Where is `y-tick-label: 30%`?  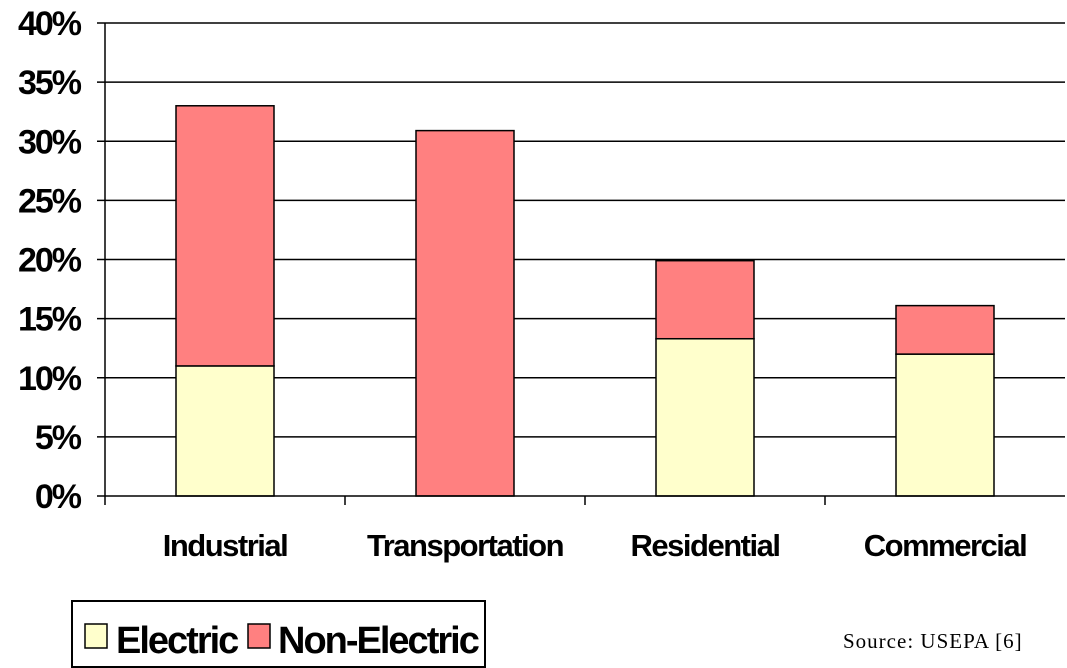
y-tick-label: 30% is located at coordinates (50, 142).